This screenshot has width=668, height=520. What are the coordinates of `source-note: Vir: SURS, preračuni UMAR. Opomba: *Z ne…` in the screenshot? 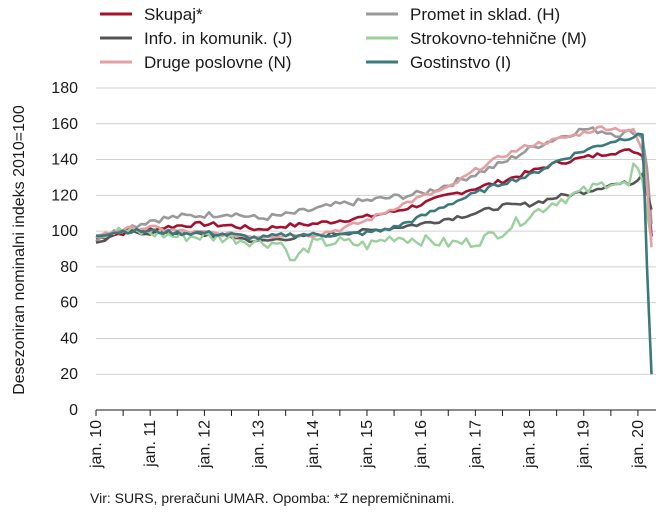 It's located at (272, 498).